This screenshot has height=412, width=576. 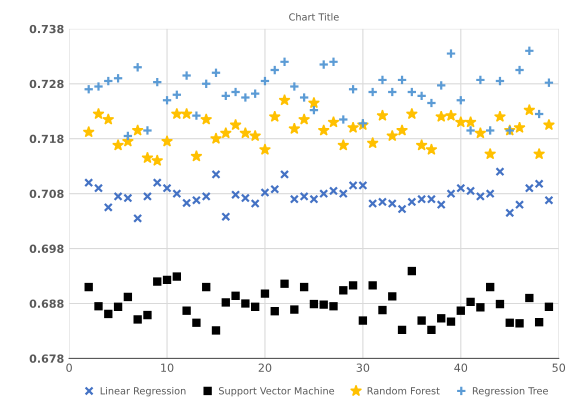 I want to click on legend-label: Linear Regression, so click(x=143, y=391).